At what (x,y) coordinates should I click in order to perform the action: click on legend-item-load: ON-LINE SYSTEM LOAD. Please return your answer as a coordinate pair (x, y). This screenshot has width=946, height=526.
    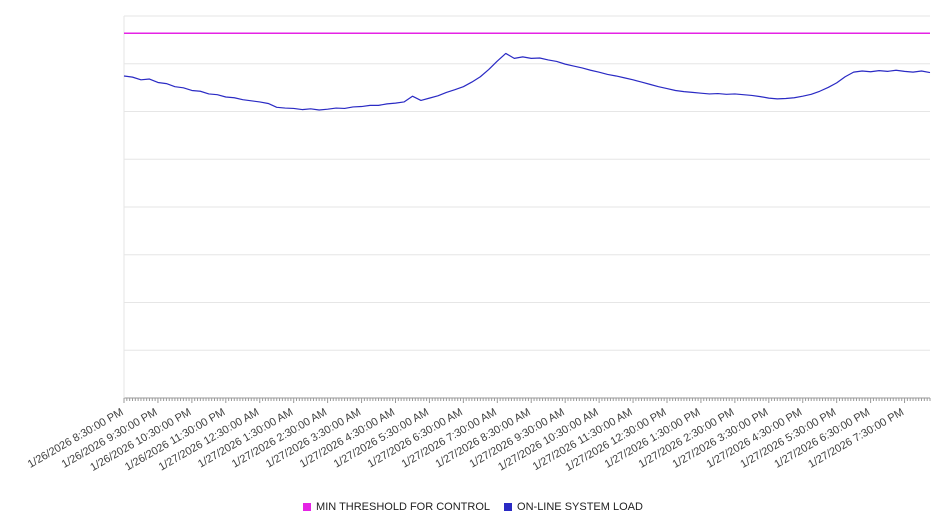
    Looking at the image, I should click on (573, 507).